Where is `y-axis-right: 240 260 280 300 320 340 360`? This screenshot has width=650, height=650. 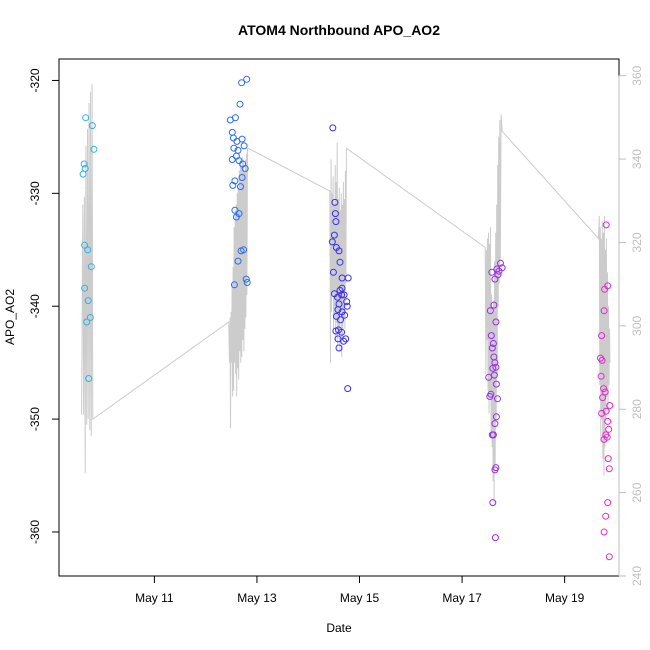
y-axis-right: 240 260 280 300 320 340 360 is located at coordinates (631, 325).